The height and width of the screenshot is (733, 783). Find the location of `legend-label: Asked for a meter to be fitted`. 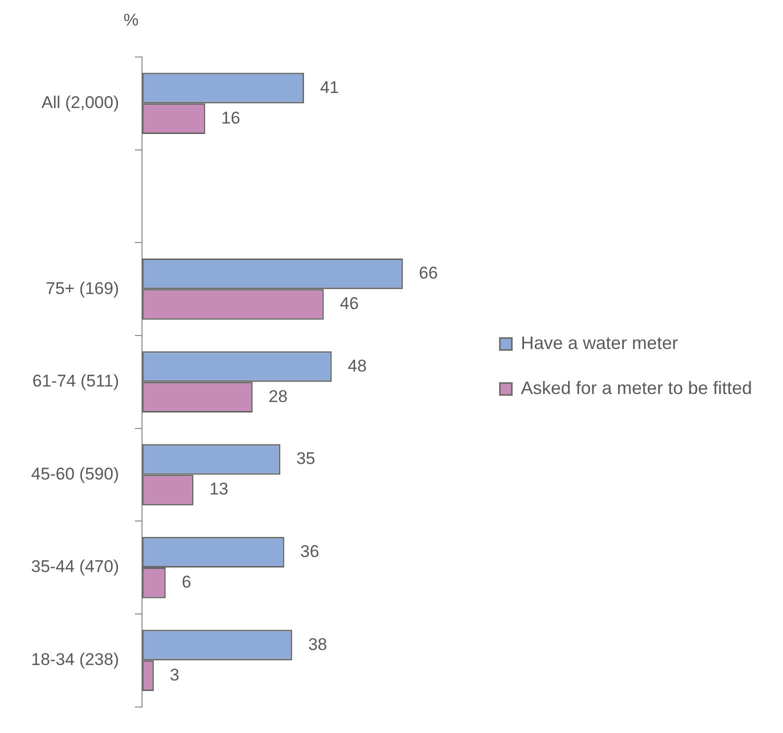

legend-label: Asked for a meter to be fitted is located at coordinates (636, 388).